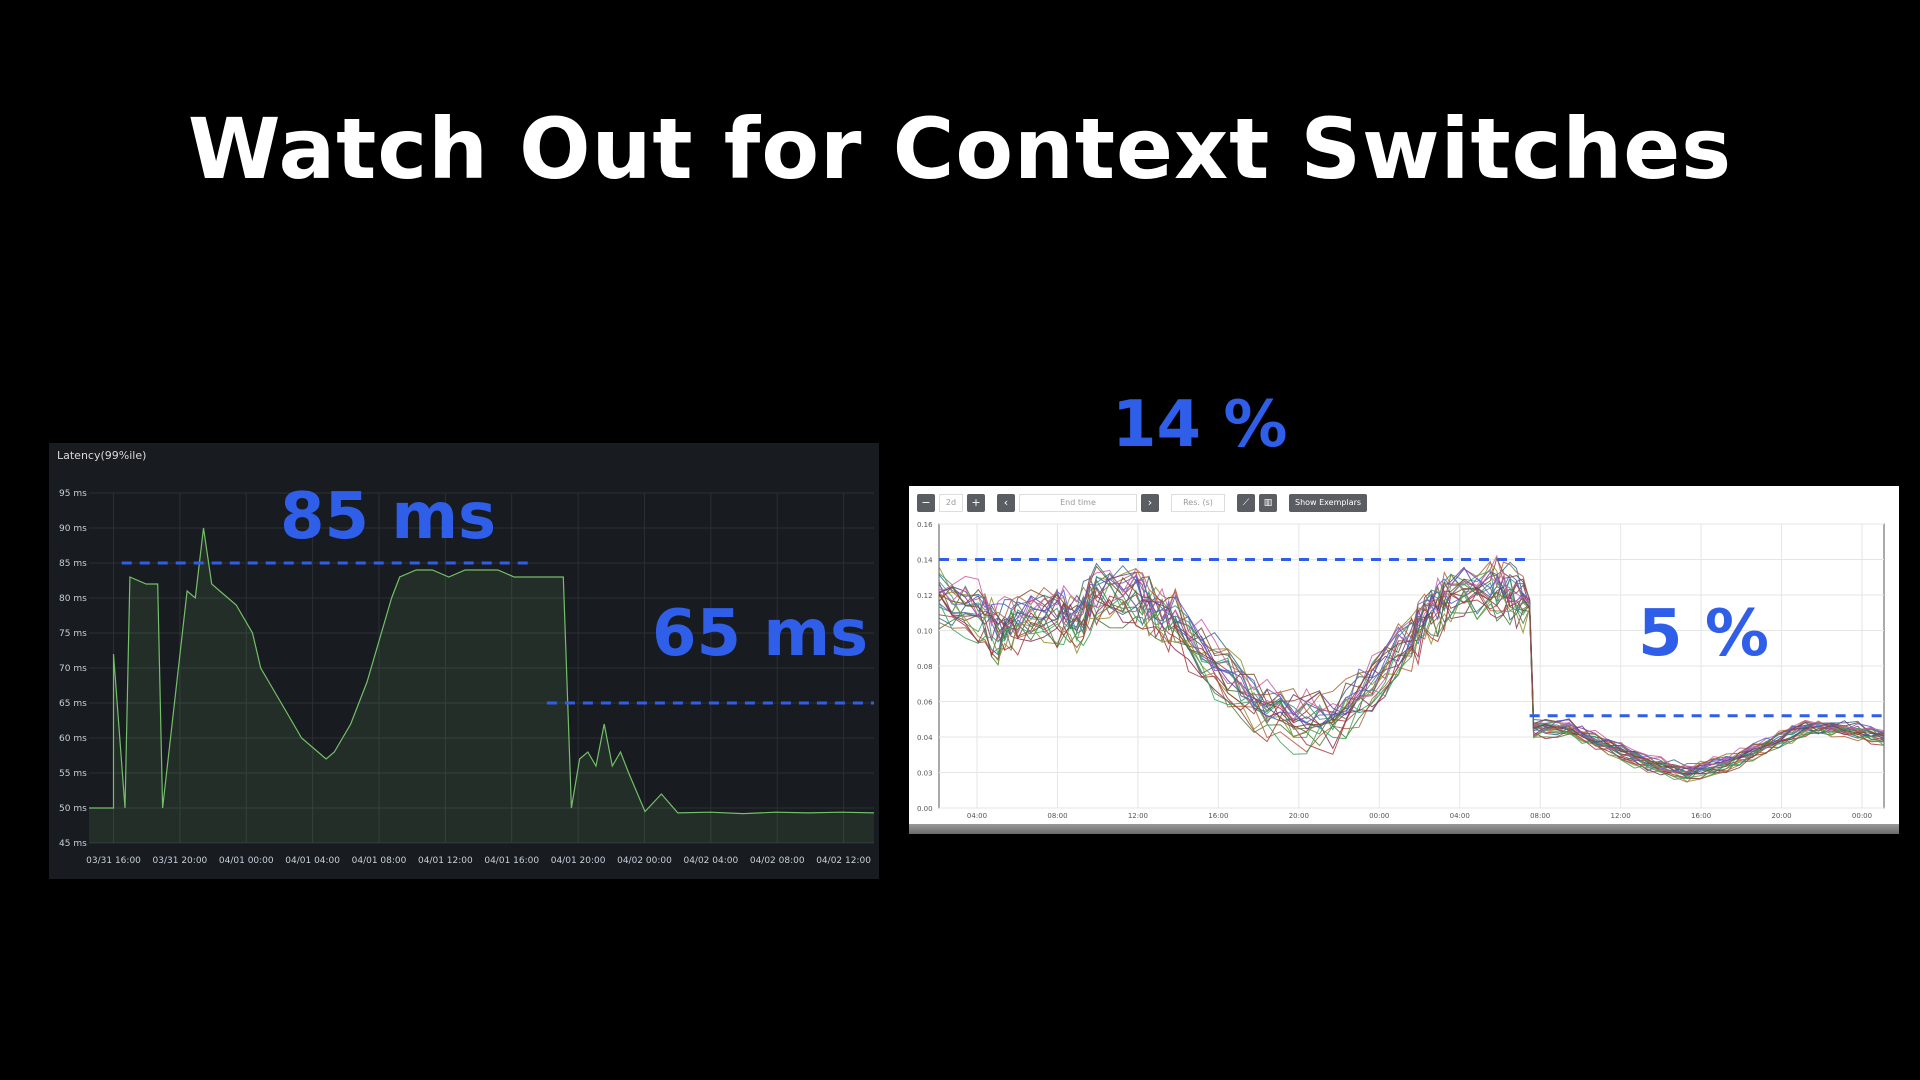  I want to click on x-tick-label: 04/01 12:00, so click(445, 861).